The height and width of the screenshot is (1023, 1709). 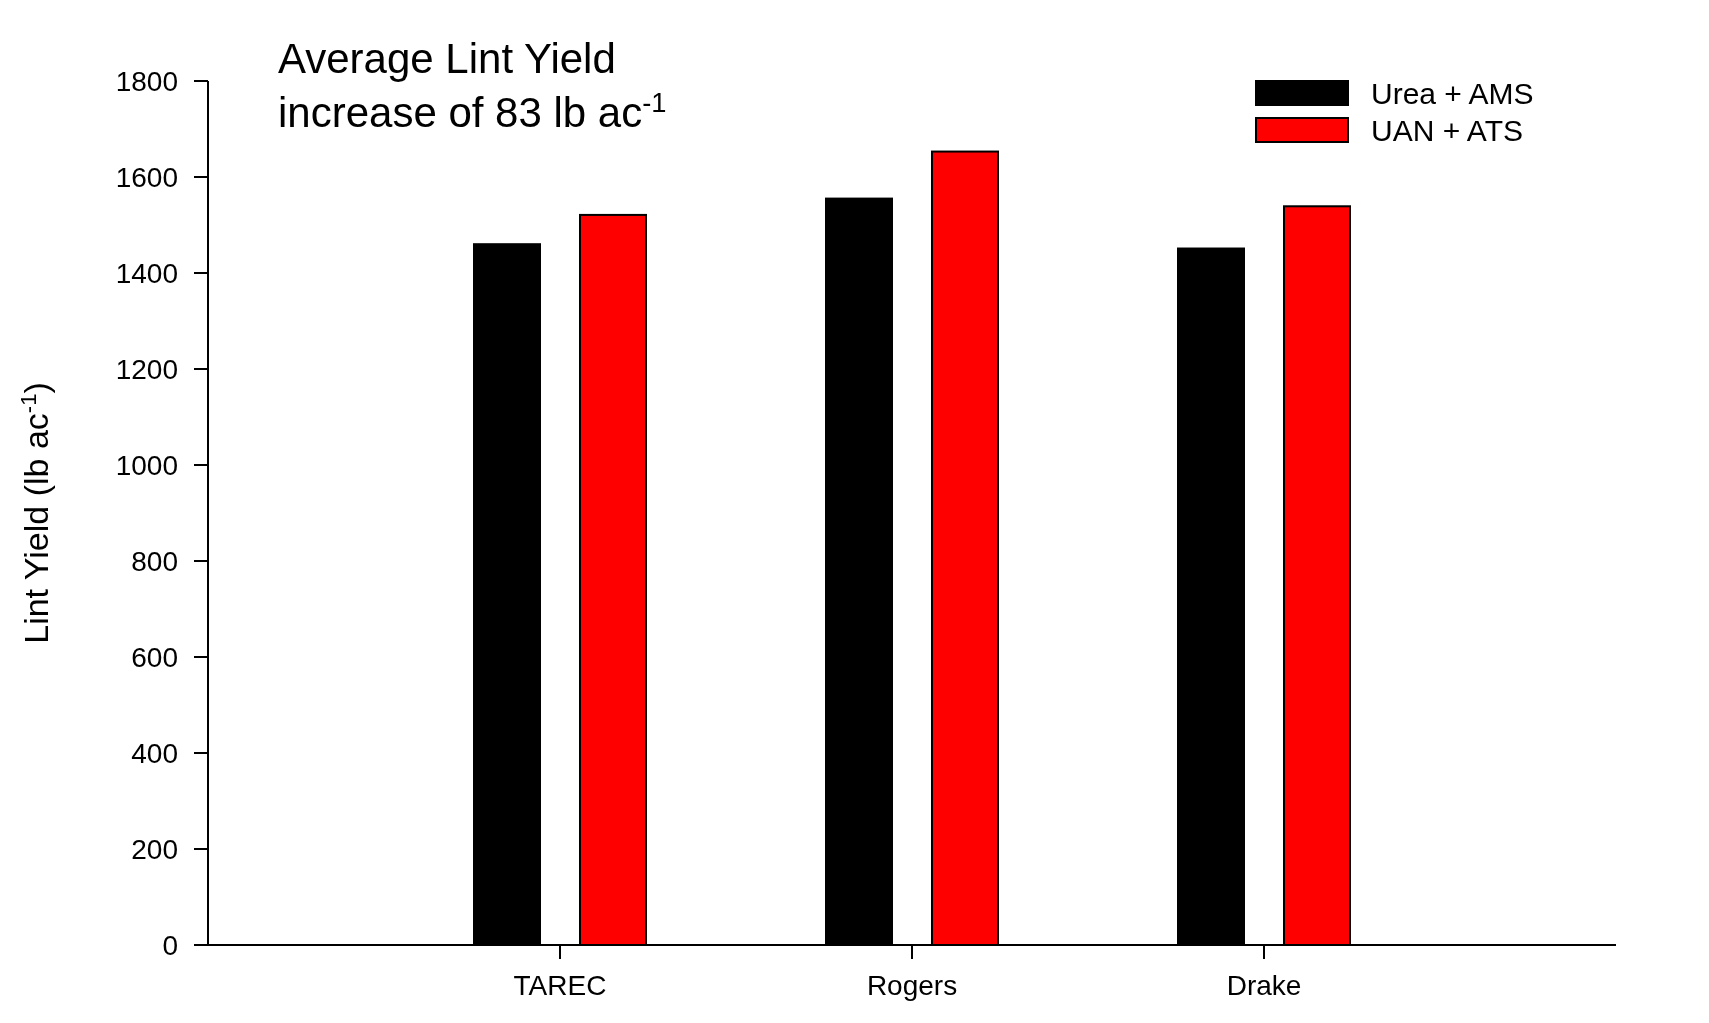 What do you see at coordinates (912, 985) in the screenshot?
I see `x-tick-label: Rogers` at bounding box center [912, 985].